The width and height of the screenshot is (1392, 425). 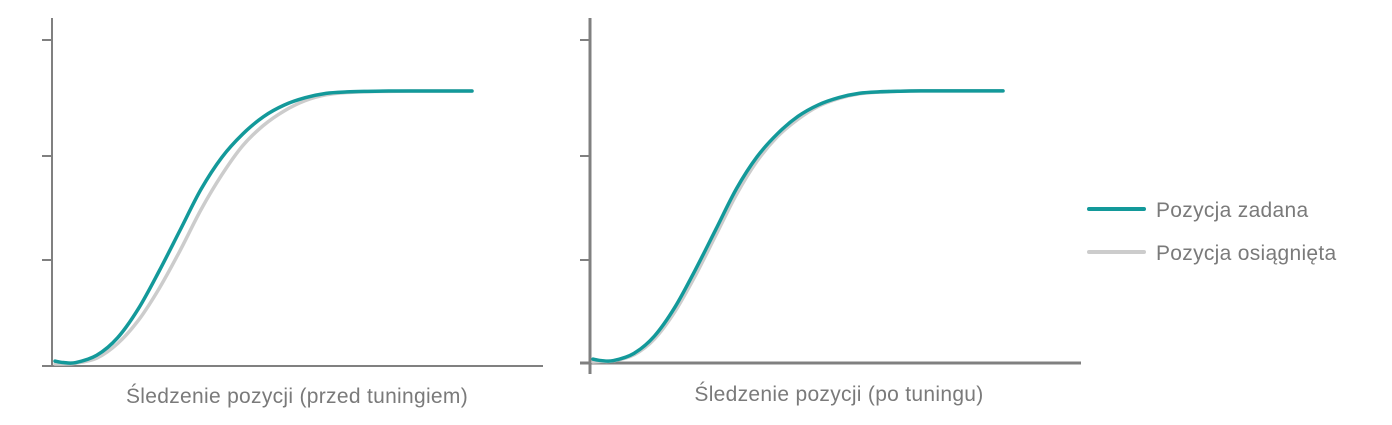 I want to click on legend-label-setpoint: Pozycja zadana, so click(x=1232, y=210).